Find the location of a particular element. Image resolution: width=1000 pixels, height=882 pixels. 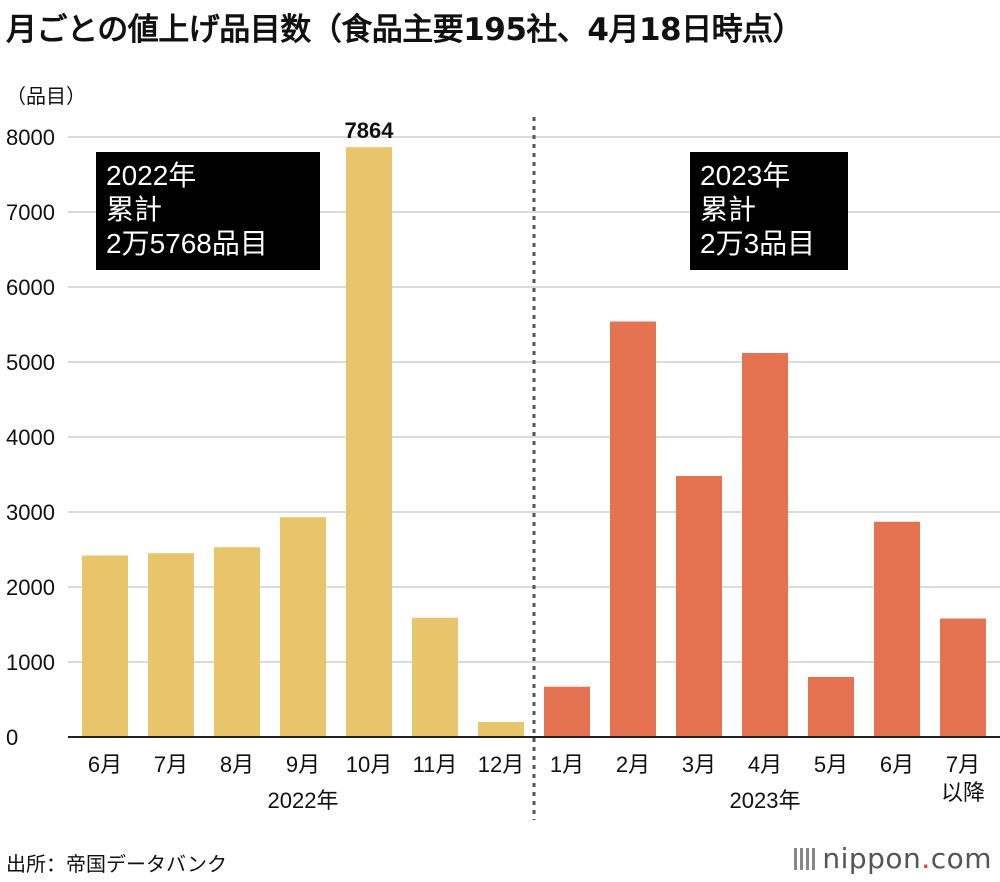

x-tick-label: 5月 is located at coordinates (831, 764).